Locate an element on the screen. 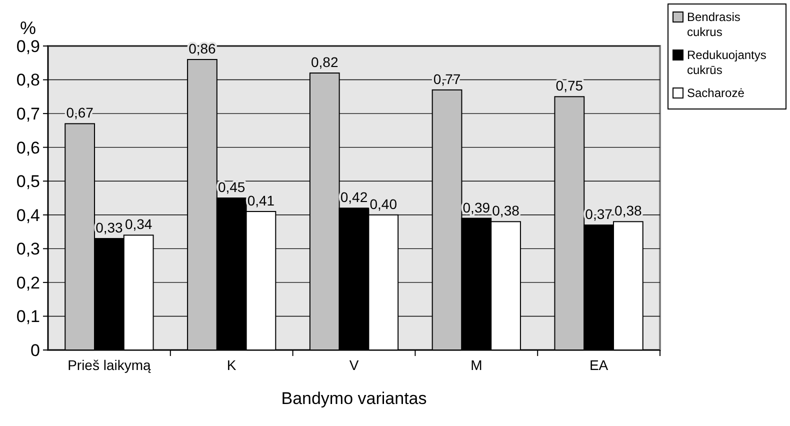 The width and height of the screenshot is (790, 426). data-label: 0,40 is located at coordinates (384, 204).